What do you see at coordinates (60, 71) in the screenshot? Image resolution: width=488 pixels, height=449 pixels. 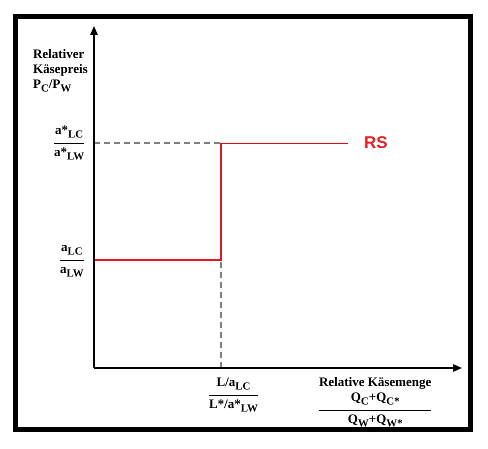 I see `y-axis-title: Relativer Käsepreis P$_{C}$/P$_{W}$` at bounding box center [60, 71].